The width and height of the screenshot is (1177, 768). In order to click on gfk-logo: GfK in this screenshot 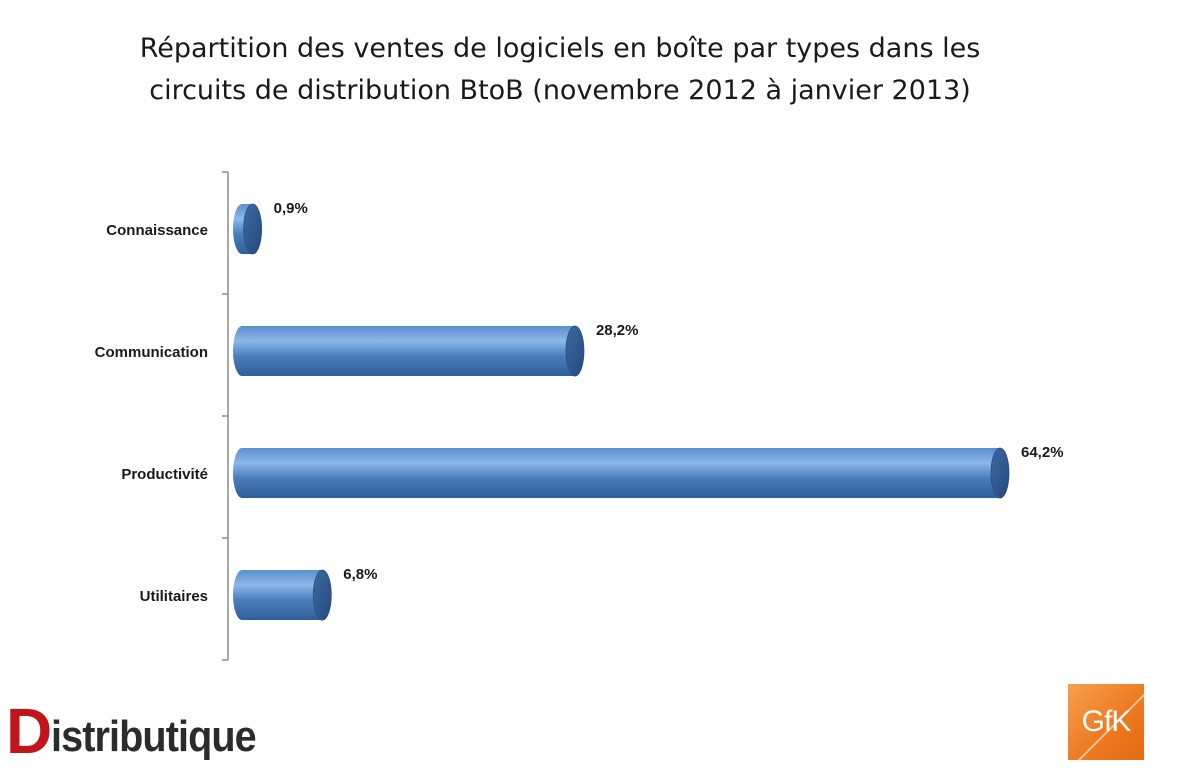, I will do `click(1106, 722)`.